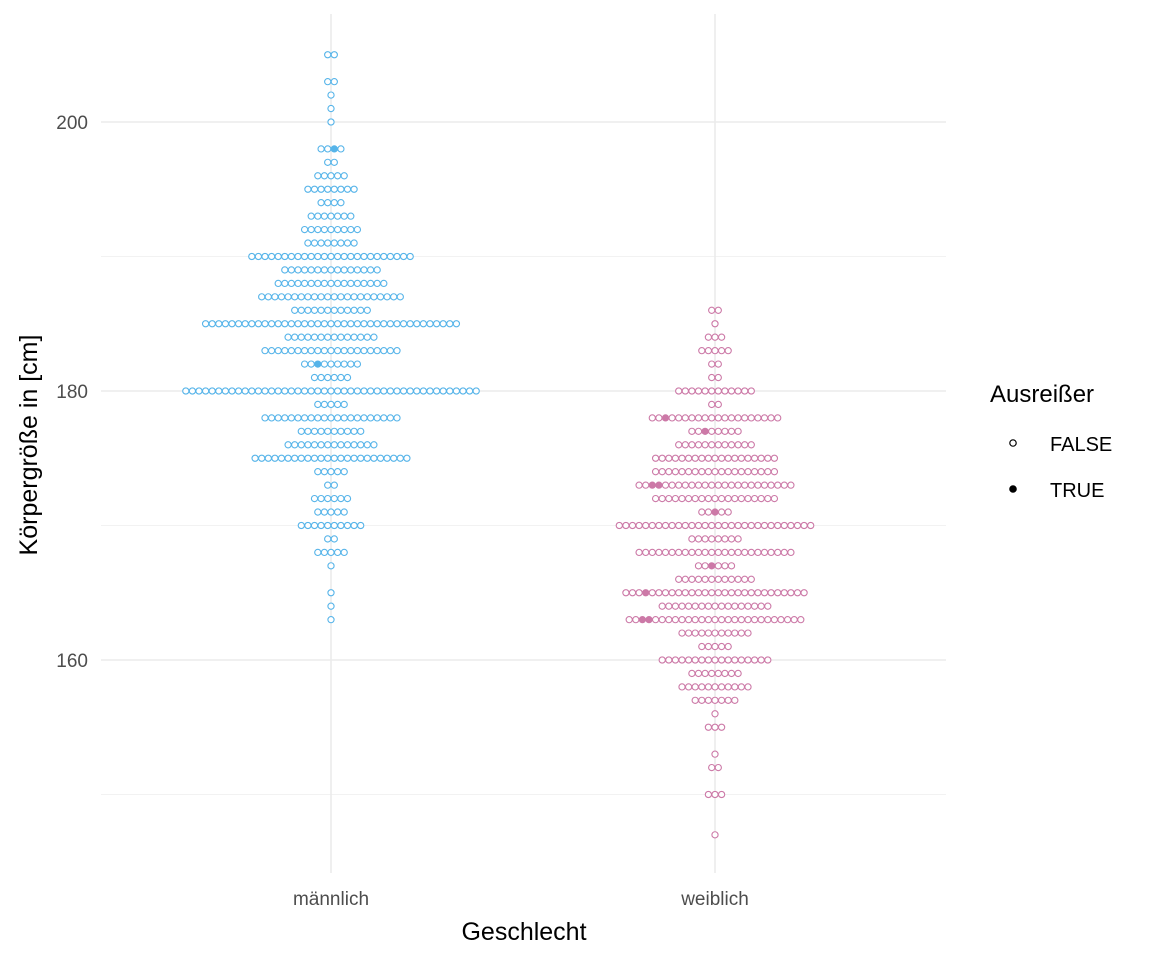  What do you see at coordinates (331, 899) in the screenshot?
I see `x-tick-label: männlich` at bounding box center [331, 899].